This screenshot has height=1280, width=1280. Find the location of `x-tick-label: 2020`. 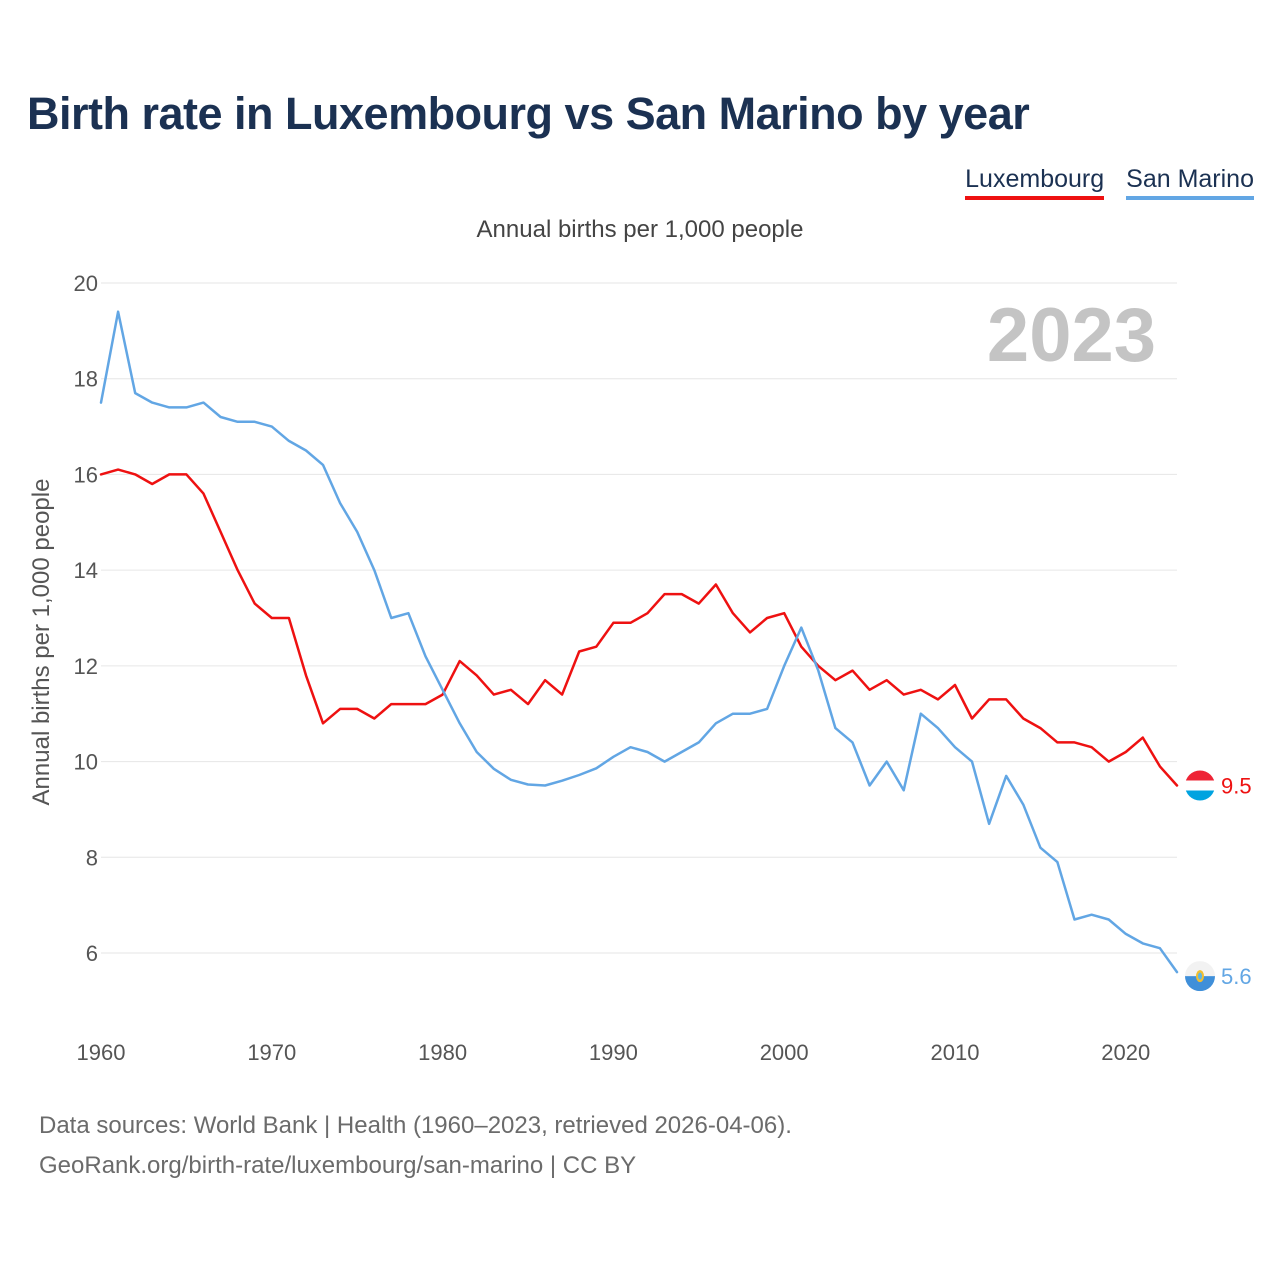

x-tick-label: 2020 is located at coordinates (1125, 1052).